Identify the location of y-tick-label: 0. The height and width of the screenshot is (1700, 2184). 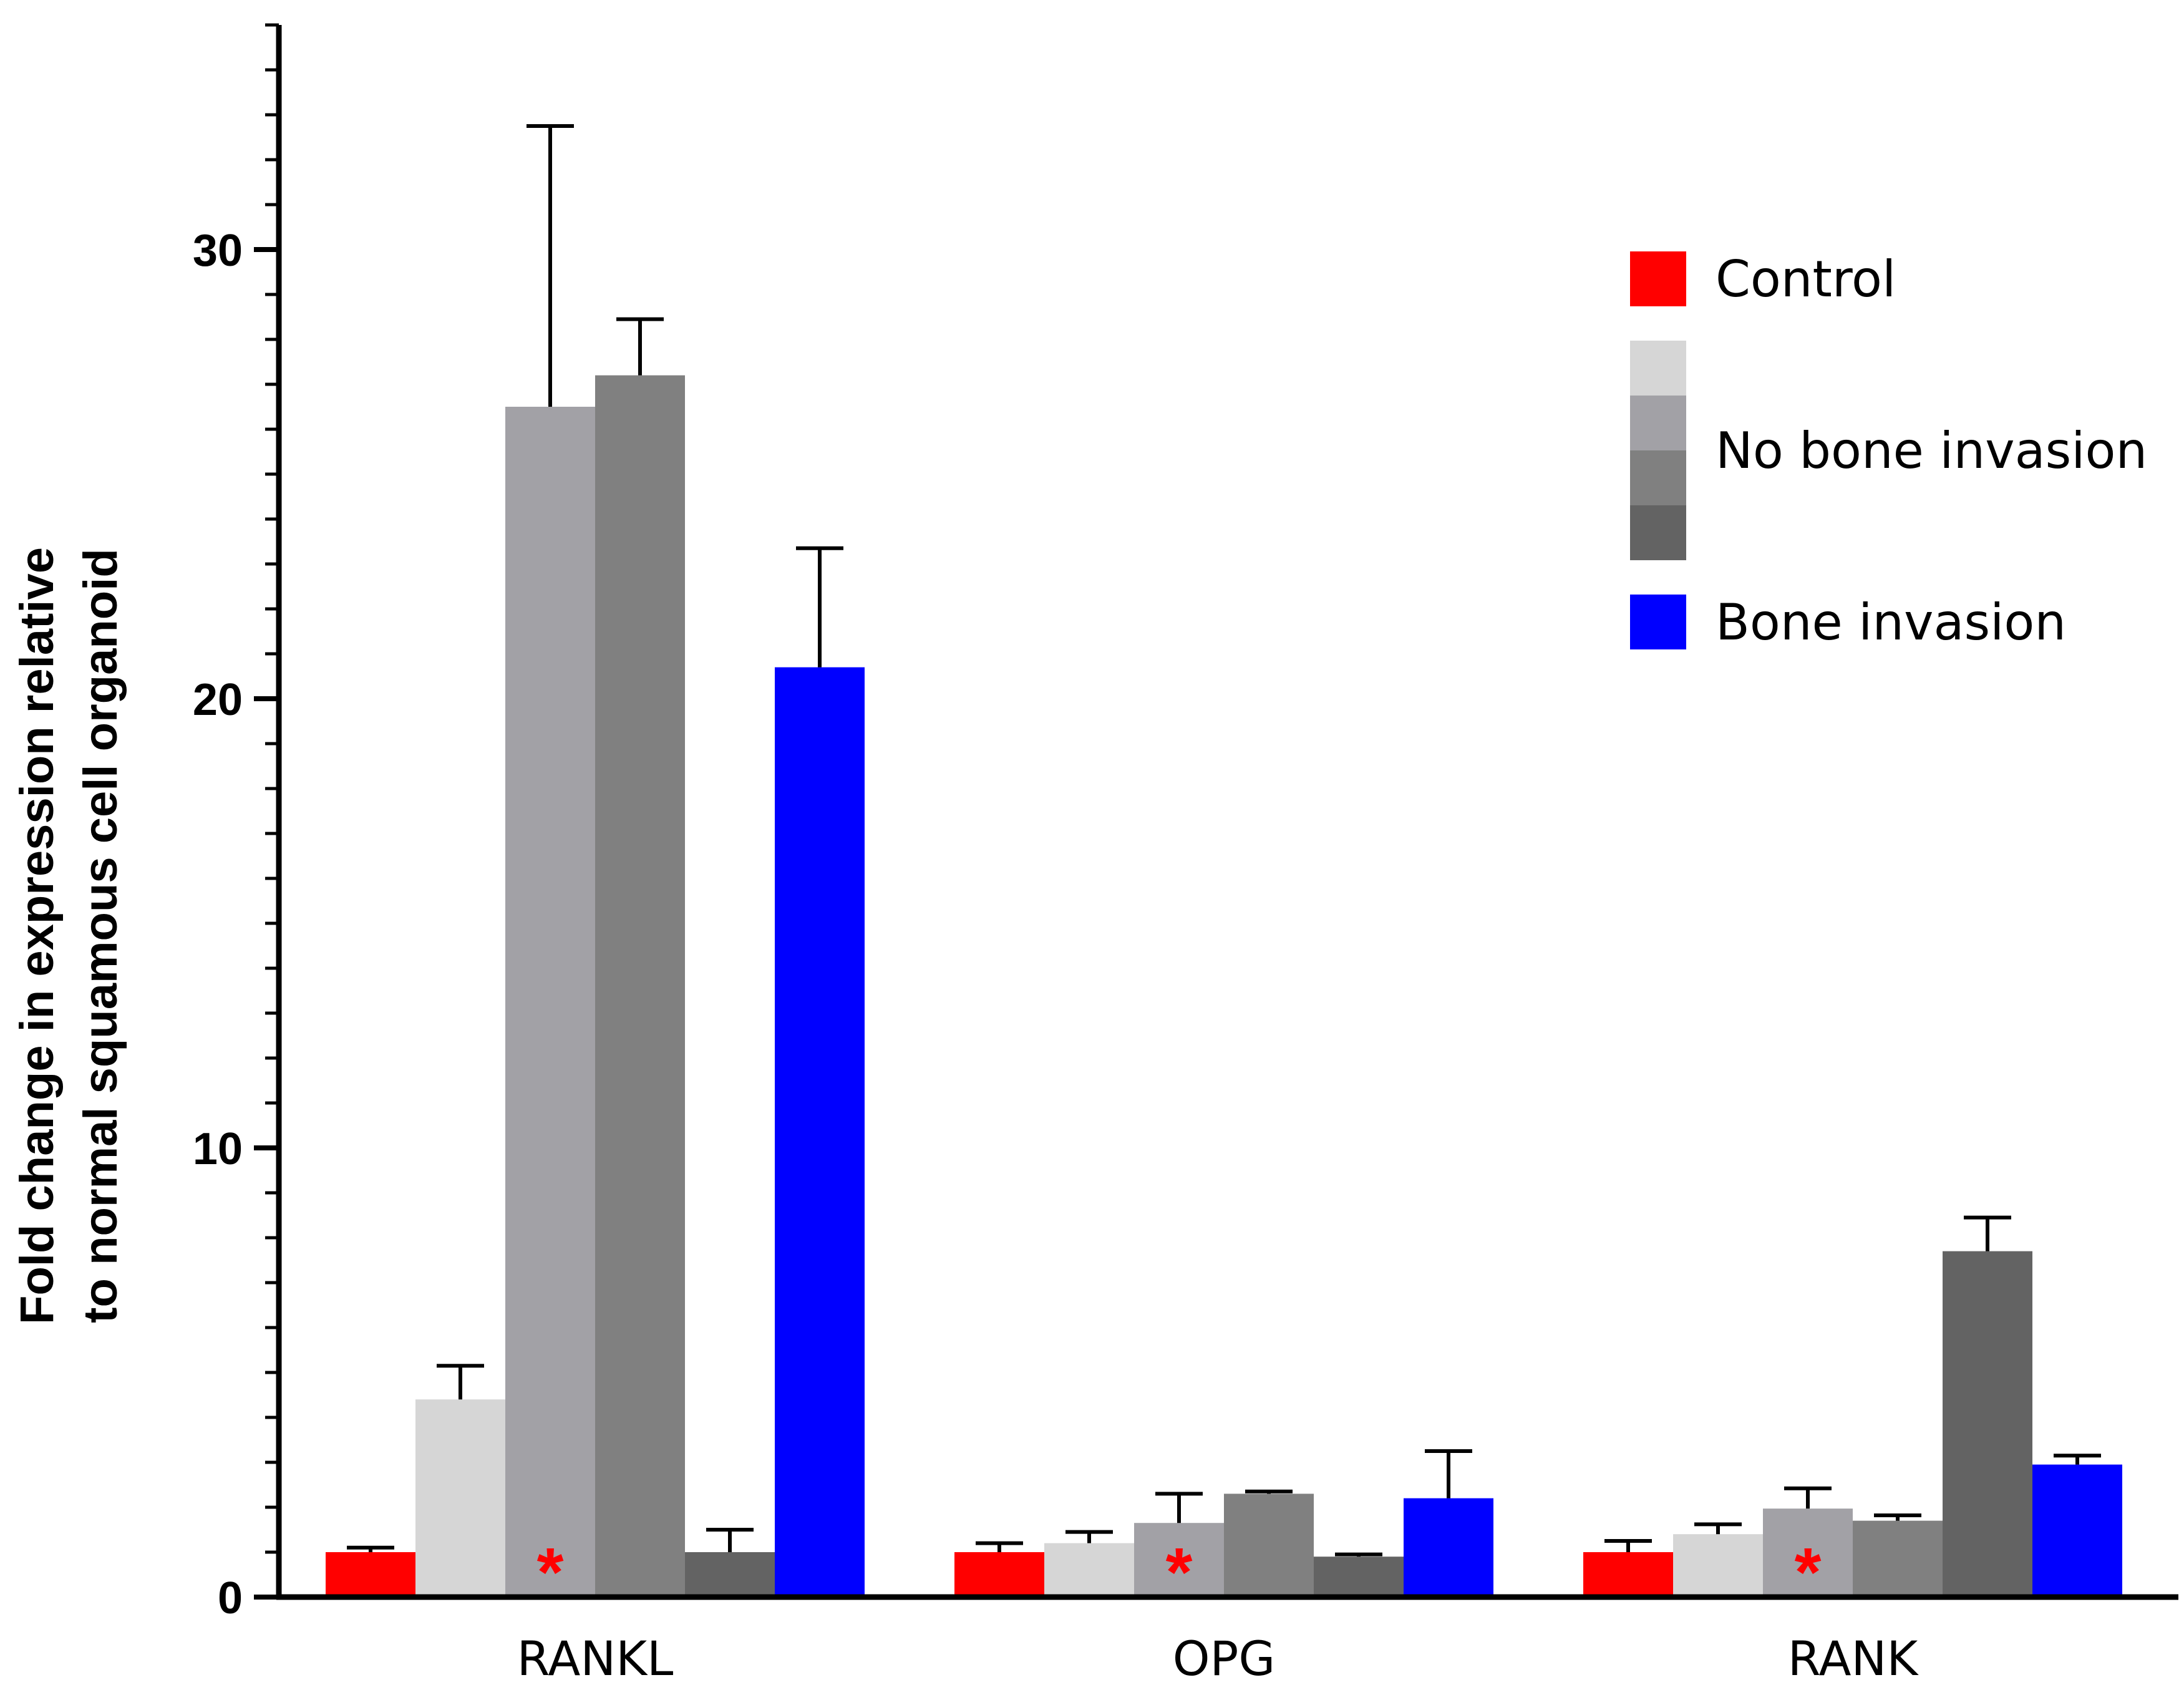
(230, 1598).